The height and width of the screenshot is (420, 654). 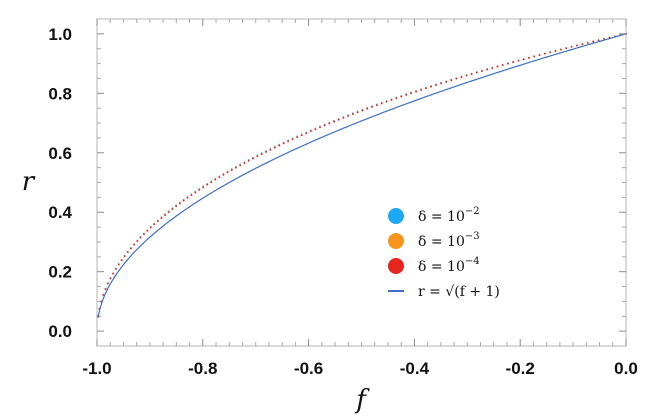 What do you see at coordinates (96, 368) in the screenshot?
I see `x-tick-label: -1.0` at bounding box center [96, 368].